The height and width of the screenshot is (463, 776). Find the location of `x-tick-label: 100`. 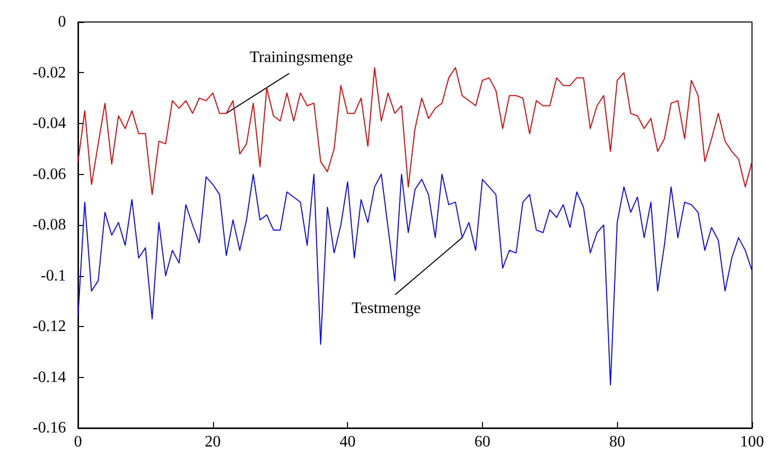

x-tick-label: 100 is located at coordinates (752, 442).